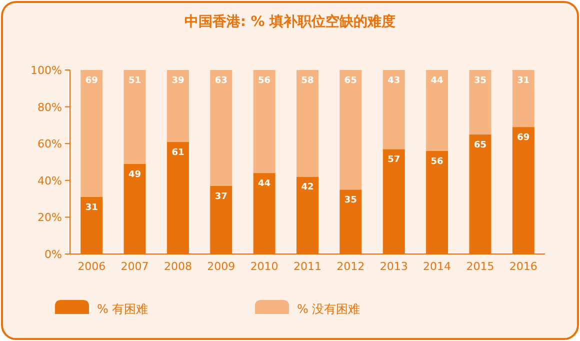 The width and height of the screenshot is (580, 341). I want to click on x-tick-label: 2006, so click(92, 266).